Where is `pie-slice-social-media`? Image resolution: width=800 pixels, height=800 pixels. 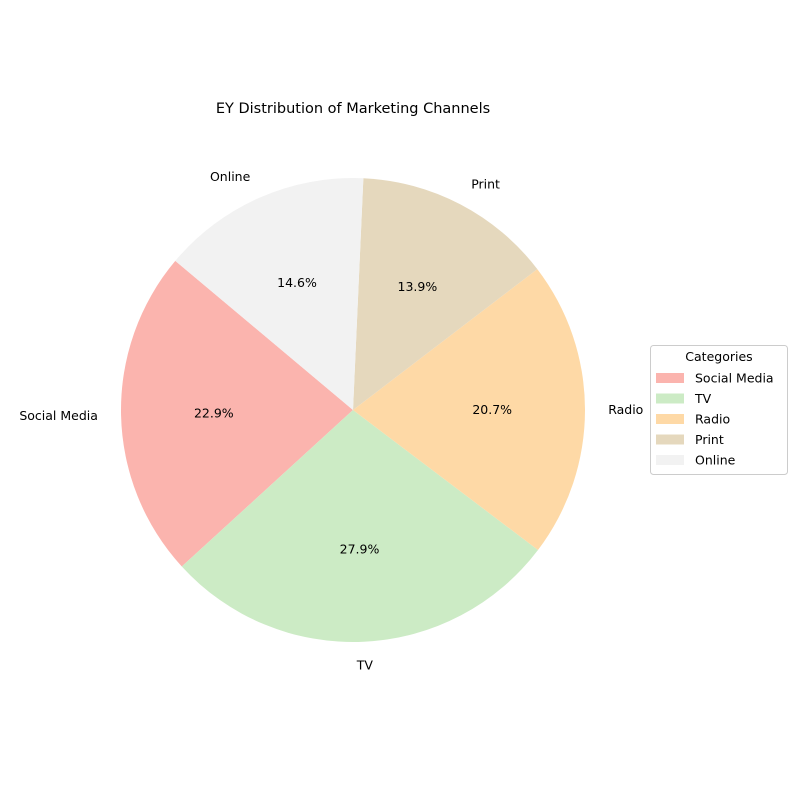 pie-slice-social-media is located at coordinates (236, 413).